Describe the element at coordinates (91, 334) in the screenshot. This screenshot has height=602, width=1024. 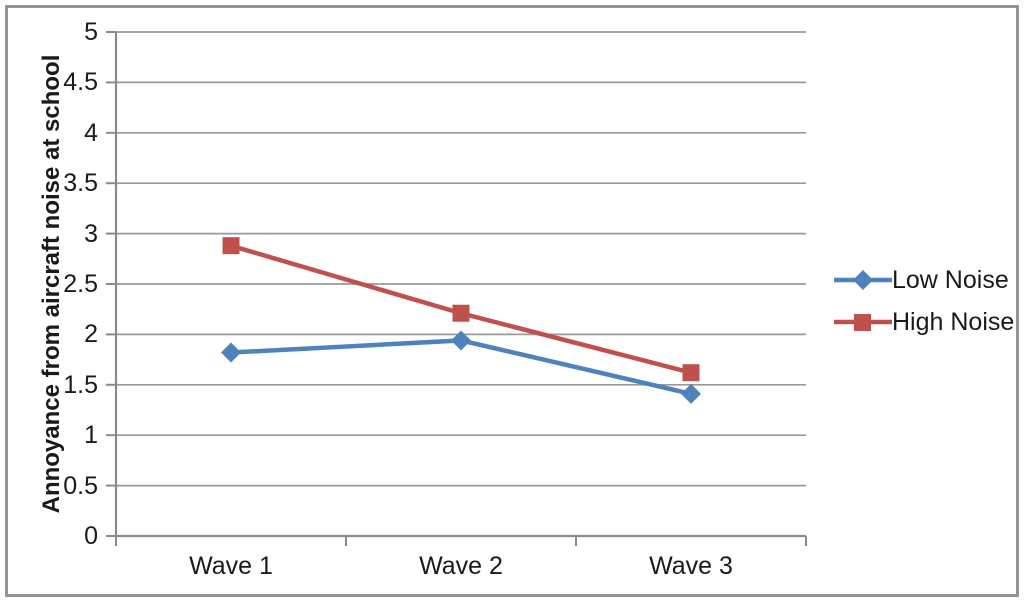
I see `y-tick-label: 2` at that location.